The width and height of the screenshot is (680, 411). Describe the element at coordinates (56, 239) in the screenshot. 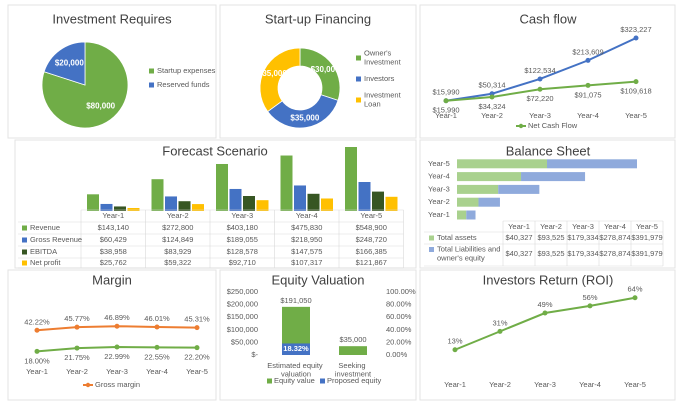

I see `legend-label: Gross Revenue` at that location.